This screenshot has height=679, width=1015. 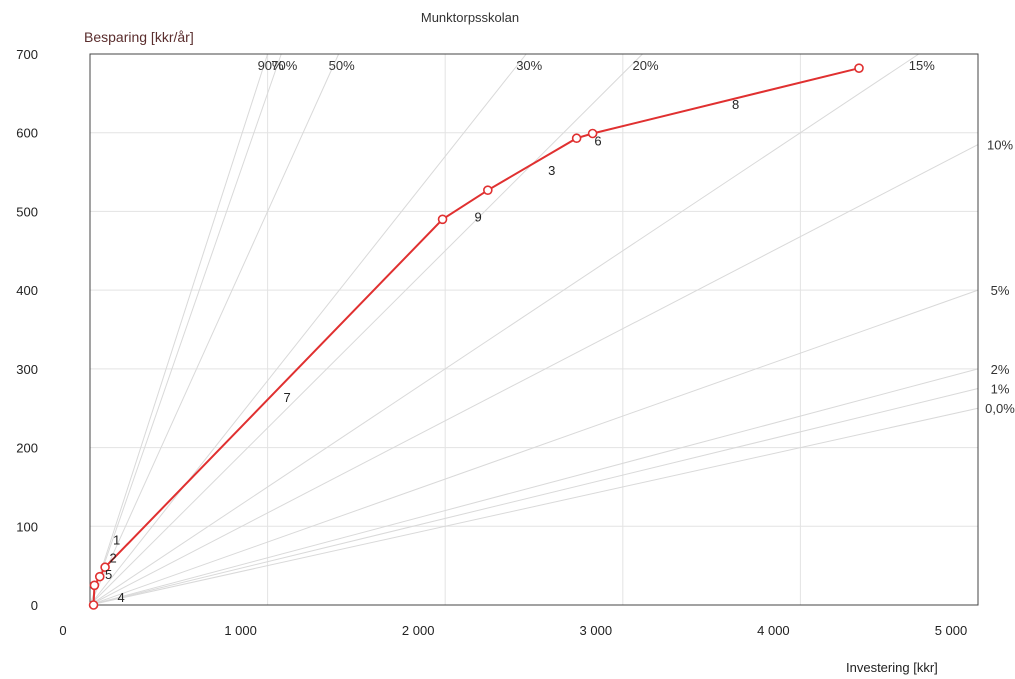 What do you see at coordinates (529, 65) in the screenshot?
I see `reference-line-label: 30%` at bounding box center [529, 65].